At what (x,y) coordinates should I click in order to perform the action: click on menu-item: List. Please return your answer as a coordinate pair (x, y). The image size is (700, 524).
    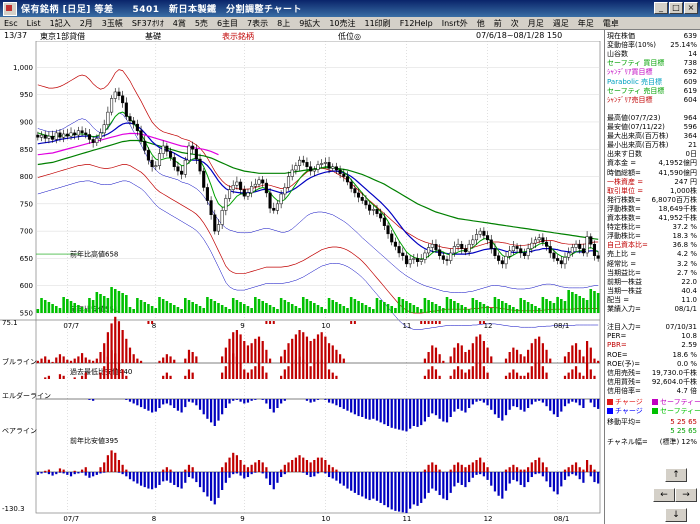
    Looking at the image, I should click on (33, 23).